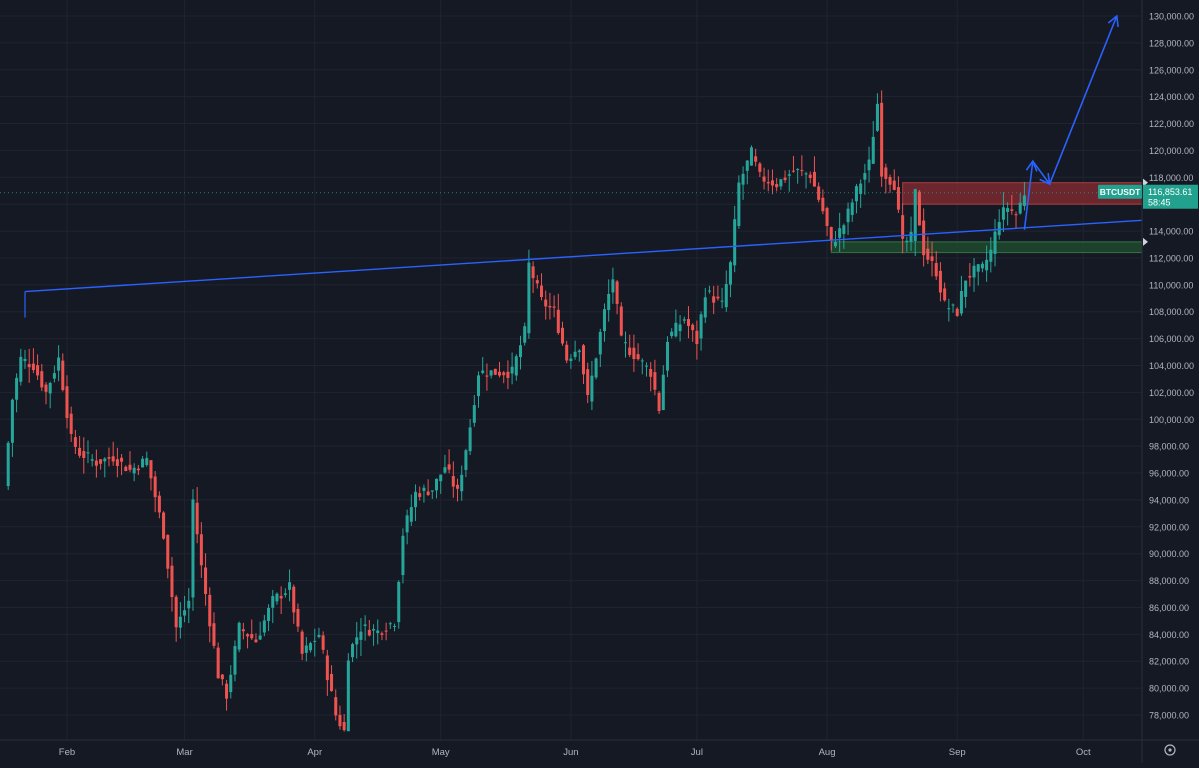 The height and width of the screenshot is (768, 1199). Describe the element at coordinates (1171, 17) in the screenshot. I see `y-tick-label: 130,000.00` at that location.